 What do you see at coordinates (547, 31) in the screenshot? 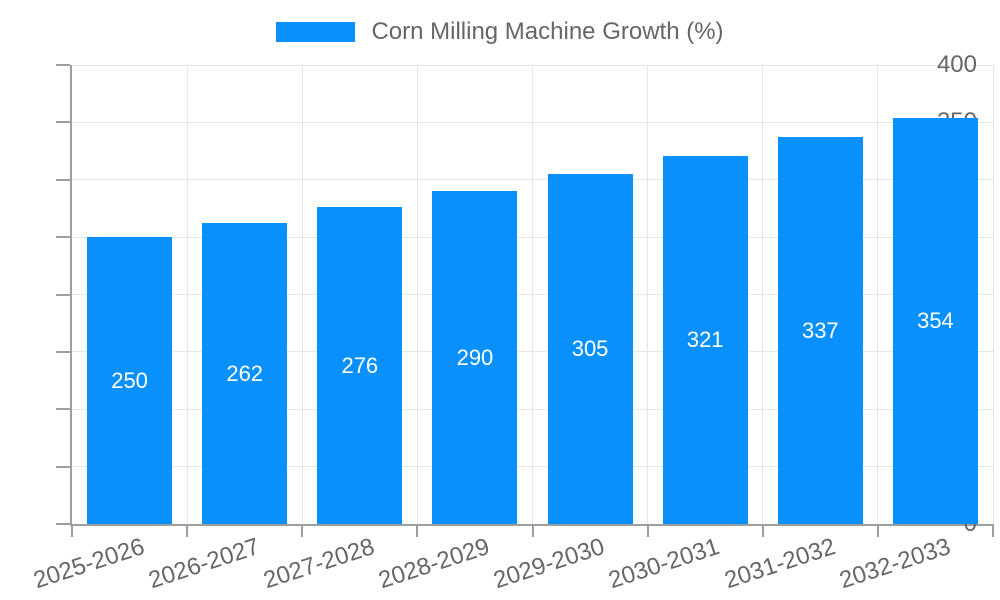
I see `legend-label: Corn Milling Machine Growth (%)` at bounding box center [547, 31].